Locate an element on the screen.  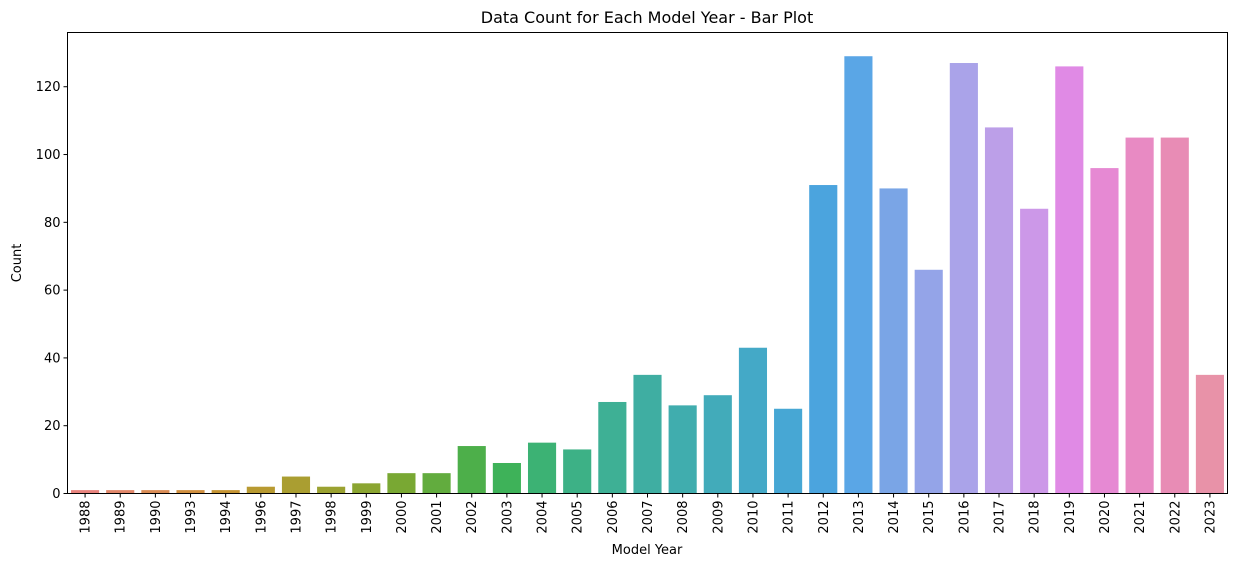
x-tick-label: 2021 is located at coordinates (1140, 517).